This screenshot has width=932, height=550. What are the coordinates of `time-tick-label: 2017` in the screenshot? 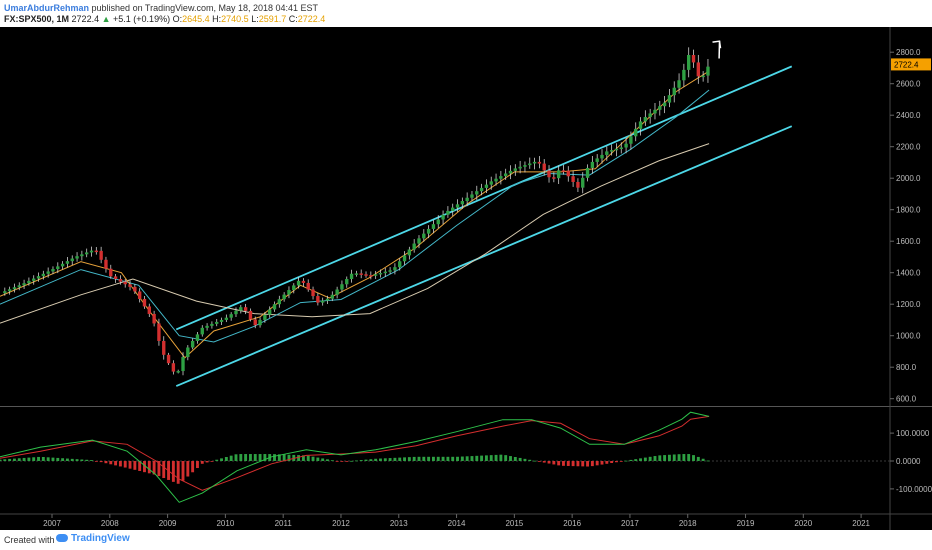 It's located at (630, 523).